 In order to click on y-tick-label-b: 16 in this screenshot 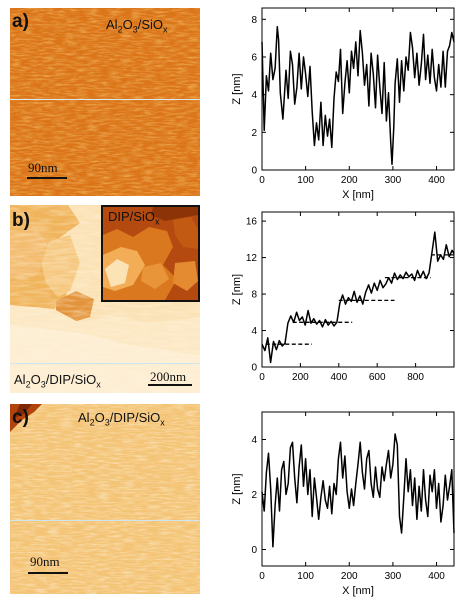, I will do `click(252, 222)`.